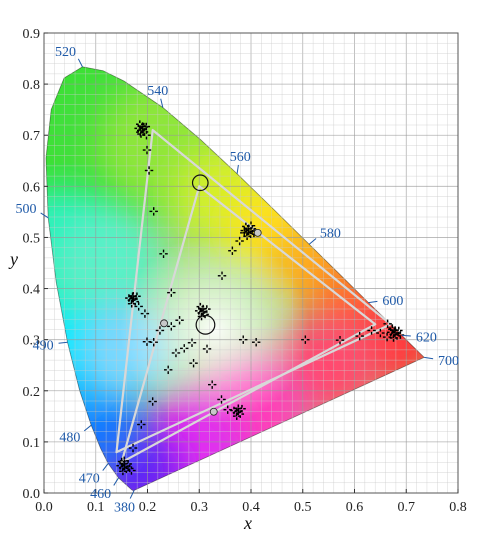  I want to click on y-tick-label: 0.4, so click(32, 290).